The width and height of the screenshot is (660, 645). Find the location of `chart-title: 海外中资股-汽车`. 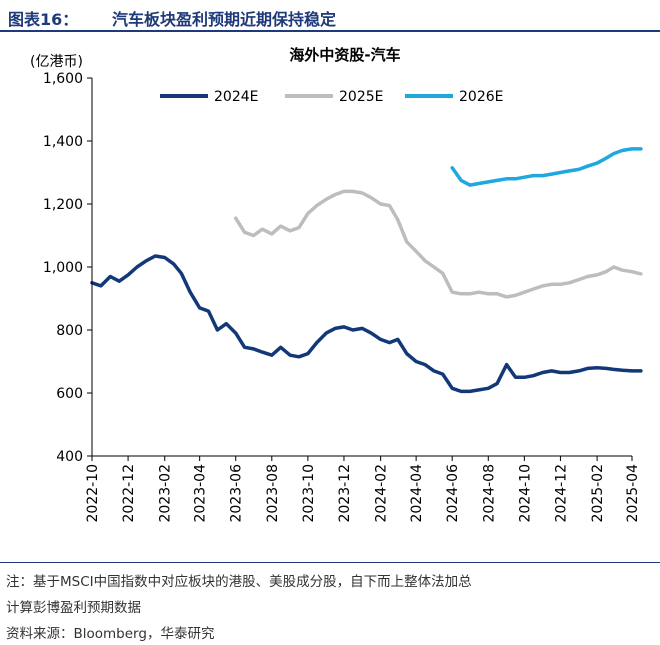

chart-title: 海外中资股-汽车 is located at coordinates (344, 55).